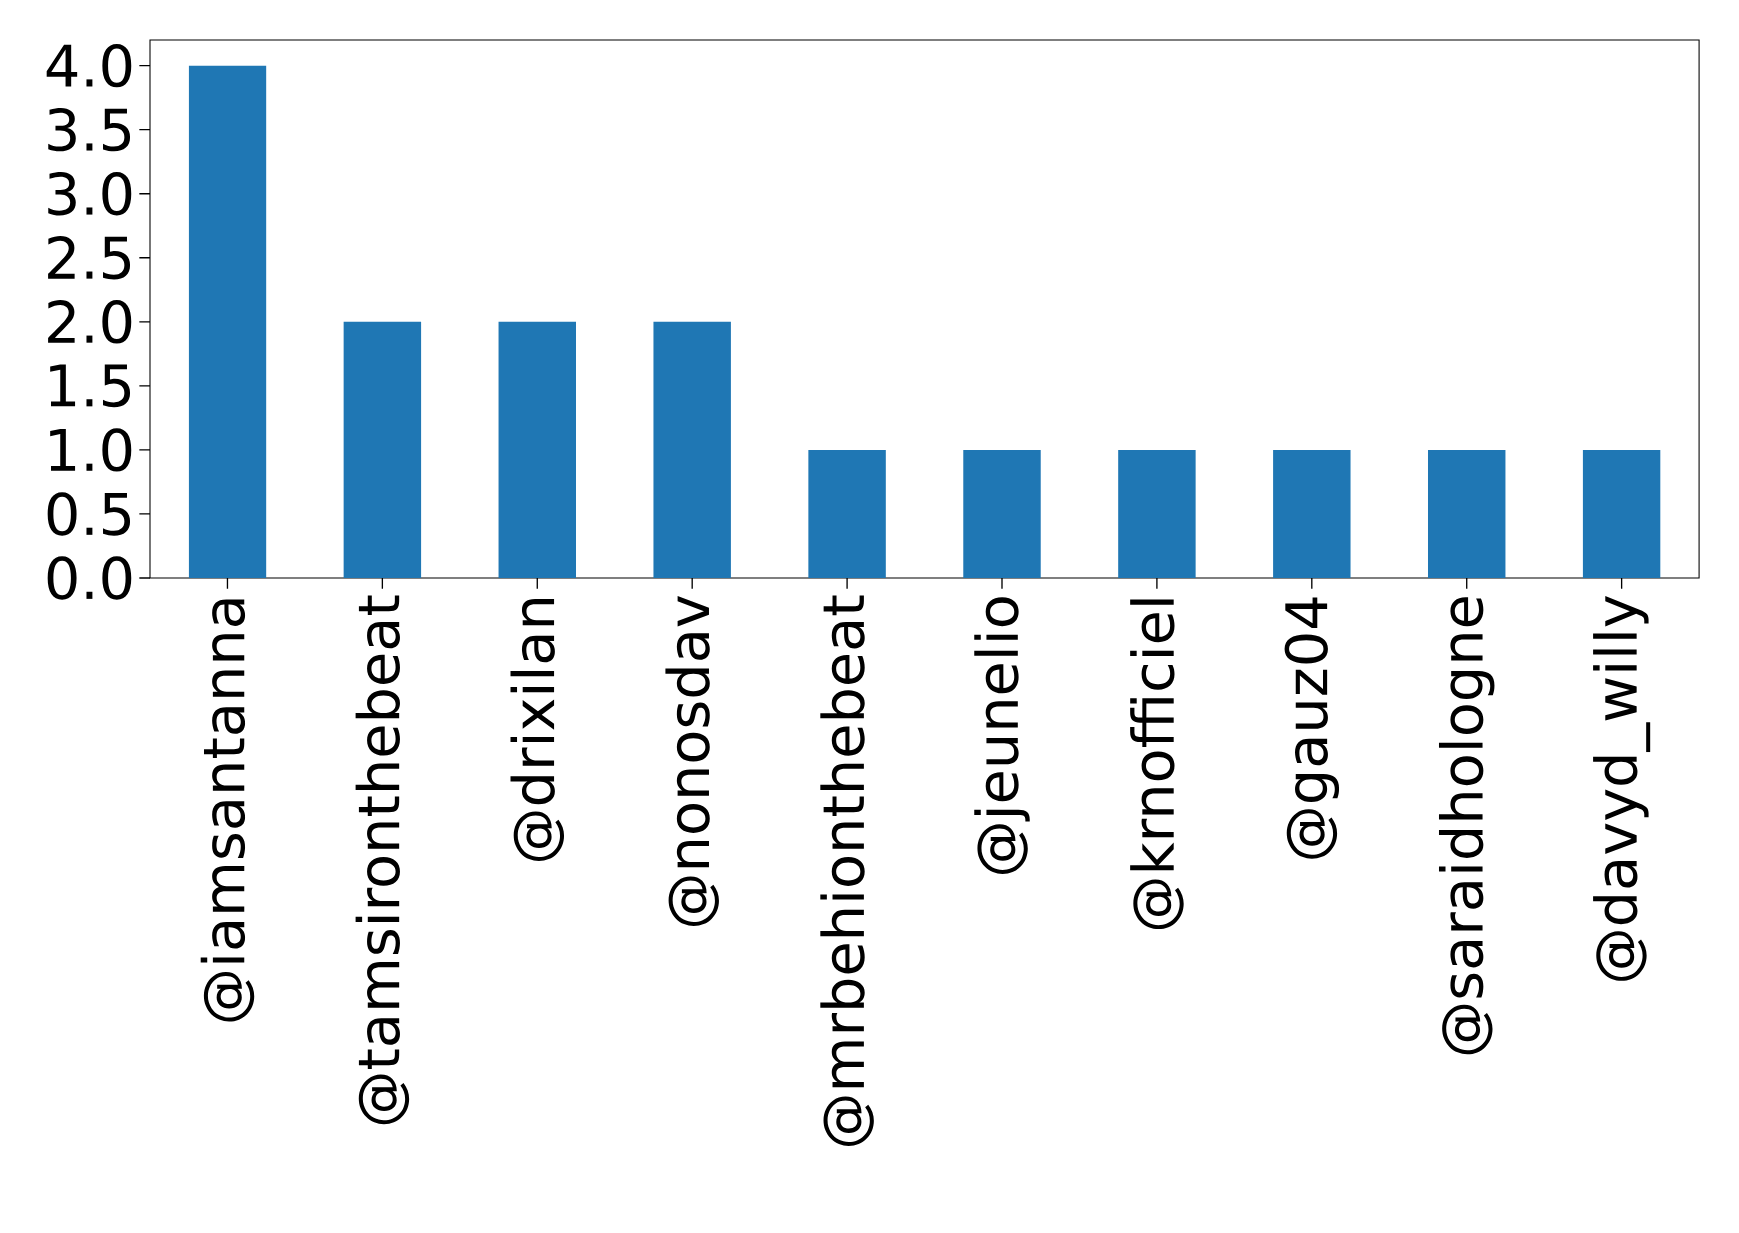 The width and height of the screenshot is (1739, 1233). What do you see at coordinates (91, 450) in the screenshot?
I see `y-tick-label: 1.0` at bounding box center [91, 450].